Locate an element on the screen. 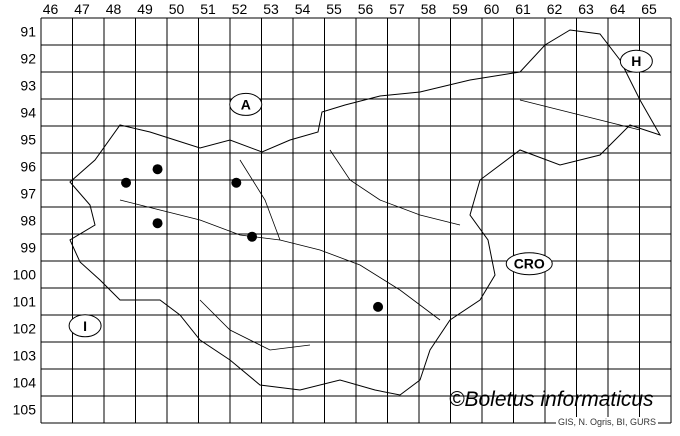 This screenshot has width=680, height=436. column-labels: 46 47 48 49 50 51 52 53 54 55 56 57 58 59 60 61 62 63 64 65 is located at coordinates (350, 9).